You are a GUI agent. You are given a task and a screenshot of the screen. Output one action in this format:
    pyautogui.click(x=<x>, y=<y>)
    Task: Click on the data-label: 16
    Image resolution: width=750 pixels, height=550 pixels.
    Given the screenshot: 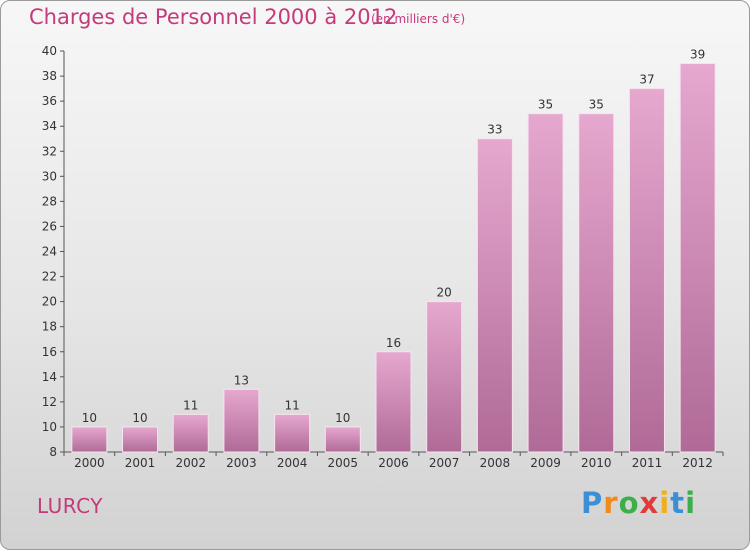 What is the action you would take?
    pyautogui.click(x=393, y=343)
    